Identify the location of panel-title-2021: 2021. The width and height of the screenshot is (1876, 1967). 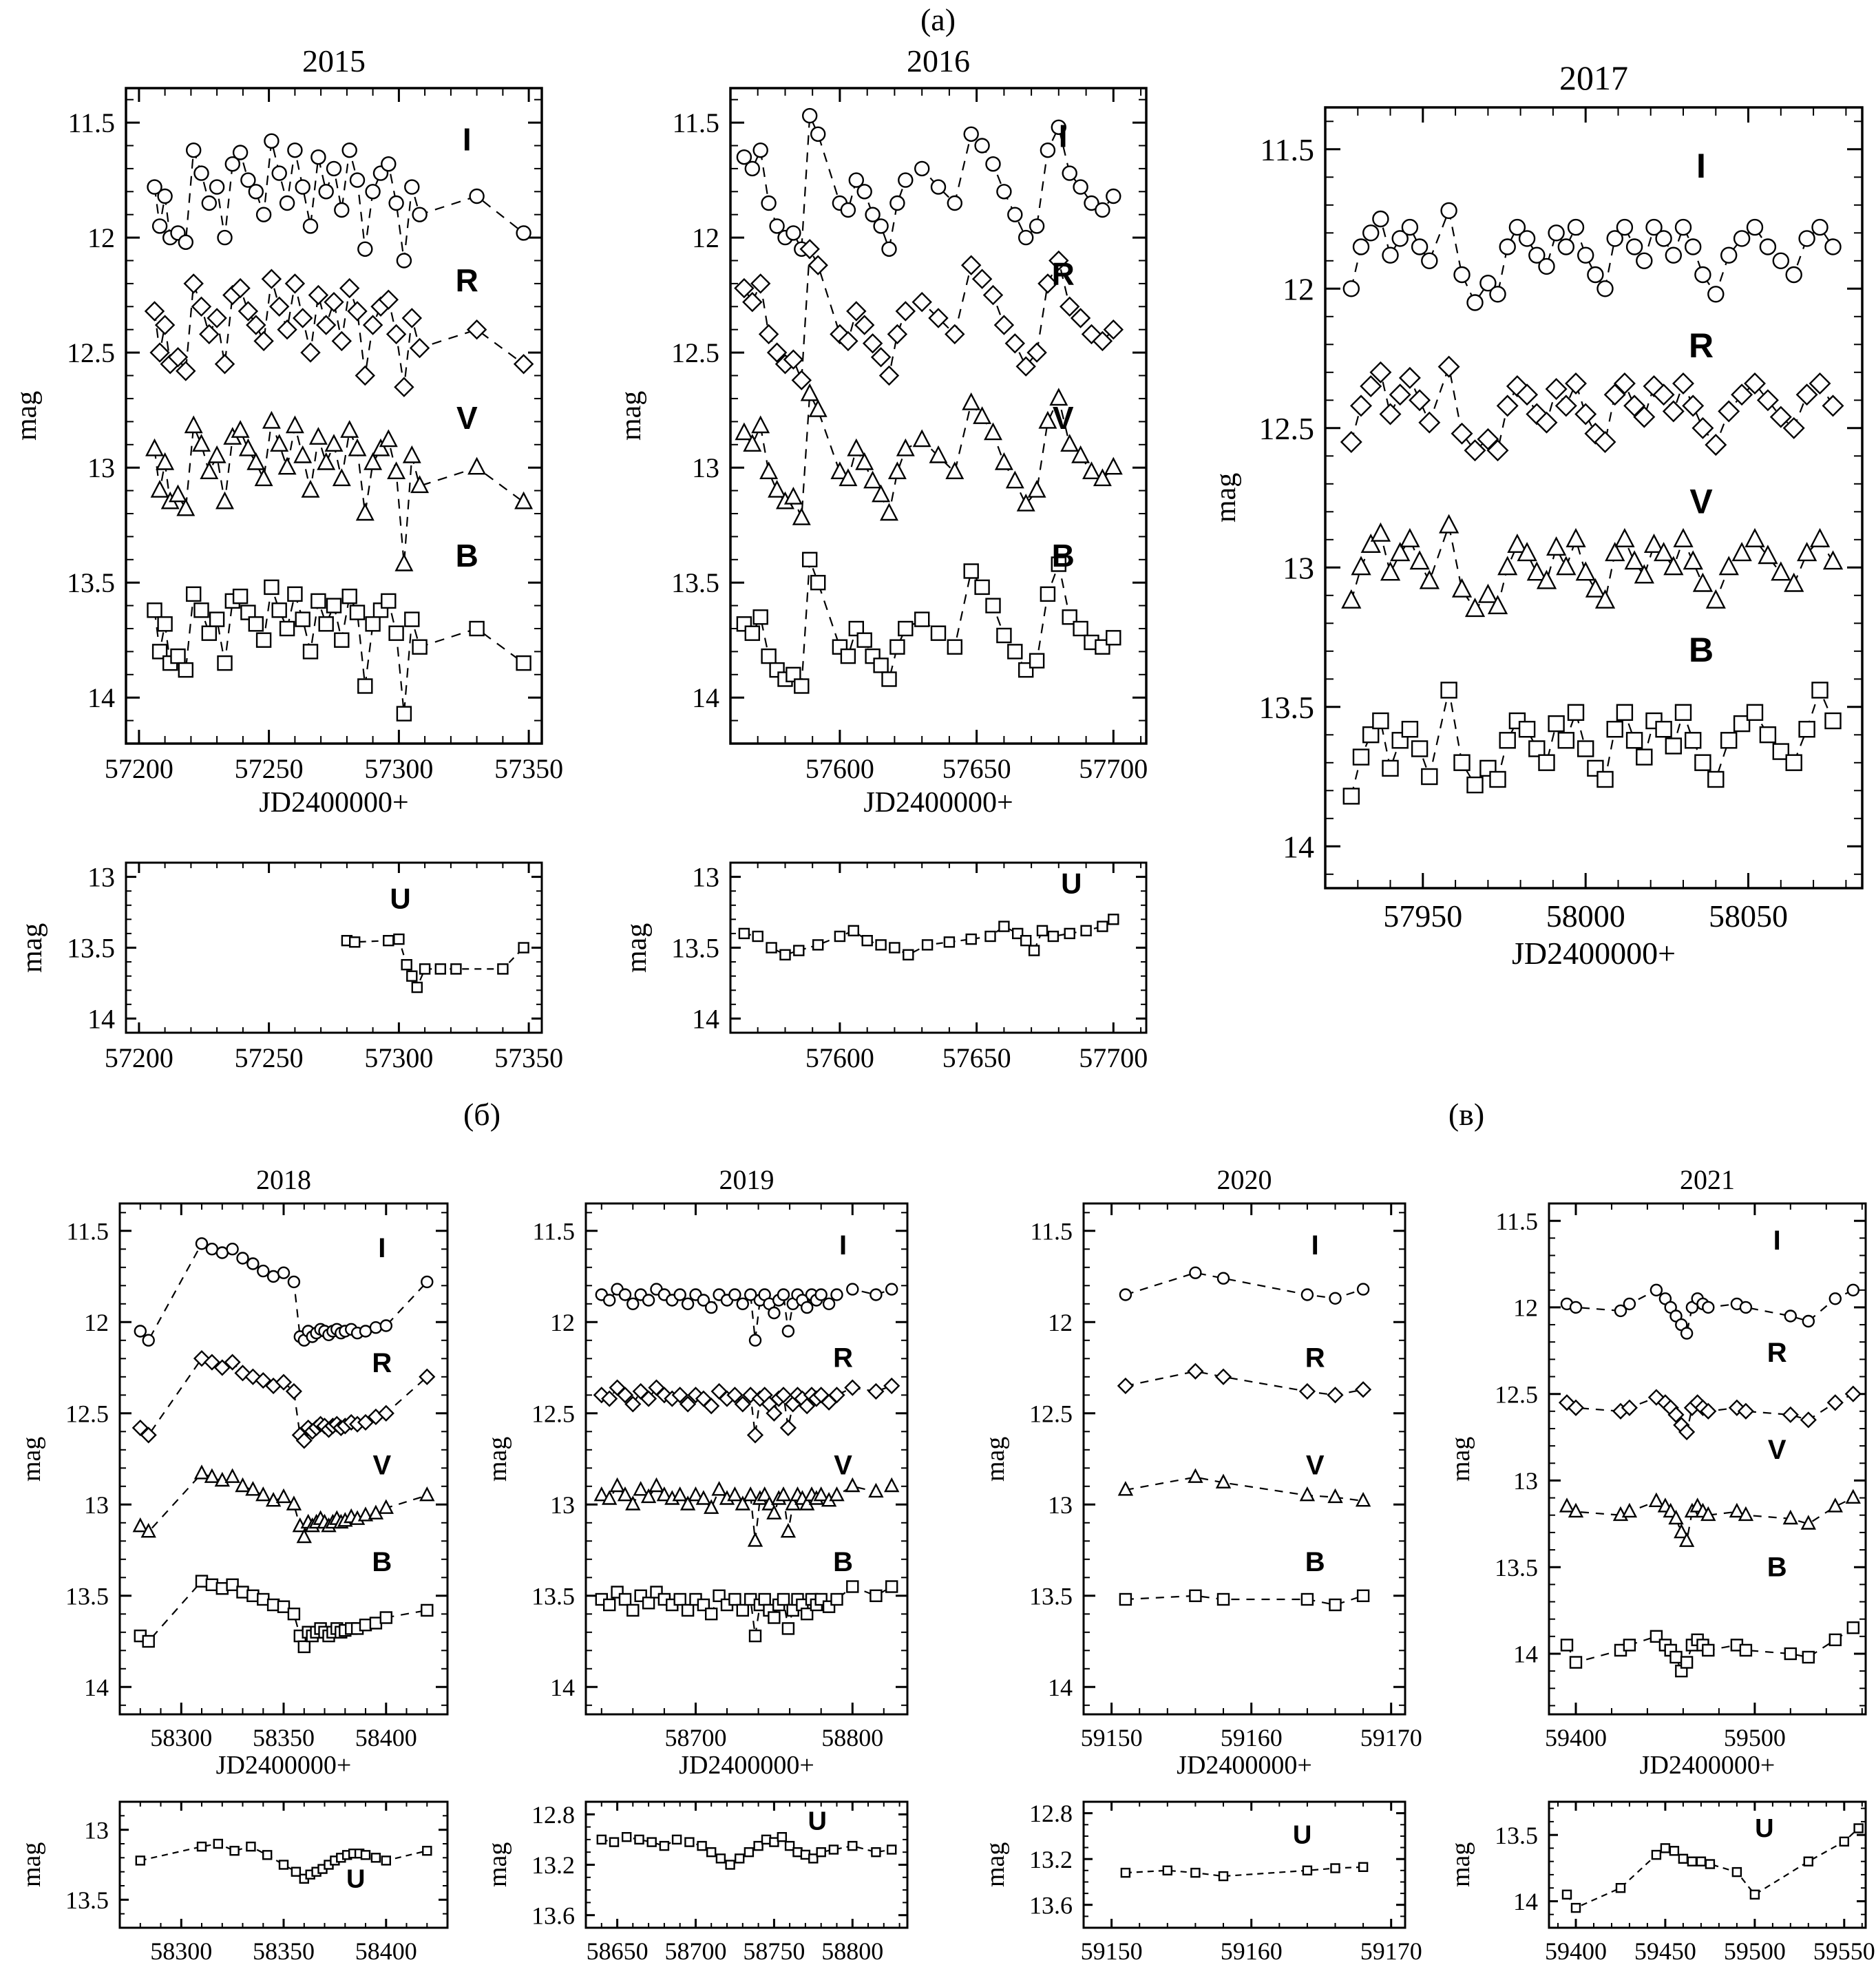
(1707, 1179).